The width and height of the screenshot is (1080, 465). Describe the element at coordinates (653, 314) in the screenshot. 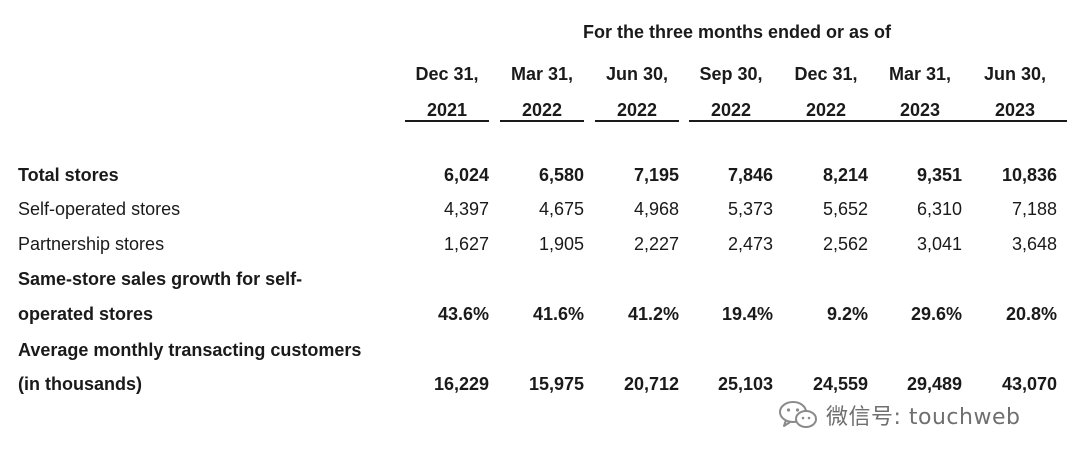

I see `table-cell: 41.2%` at that location.